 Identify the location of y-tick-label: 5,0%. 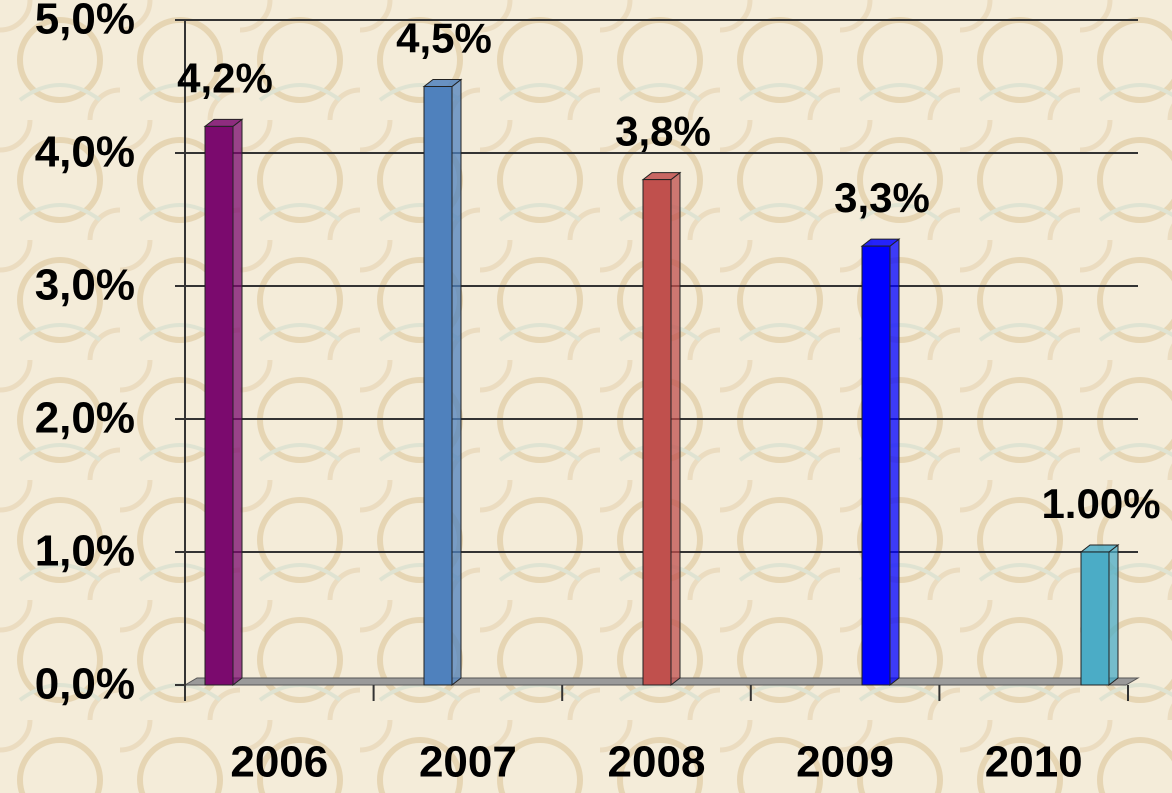
(85, 22).